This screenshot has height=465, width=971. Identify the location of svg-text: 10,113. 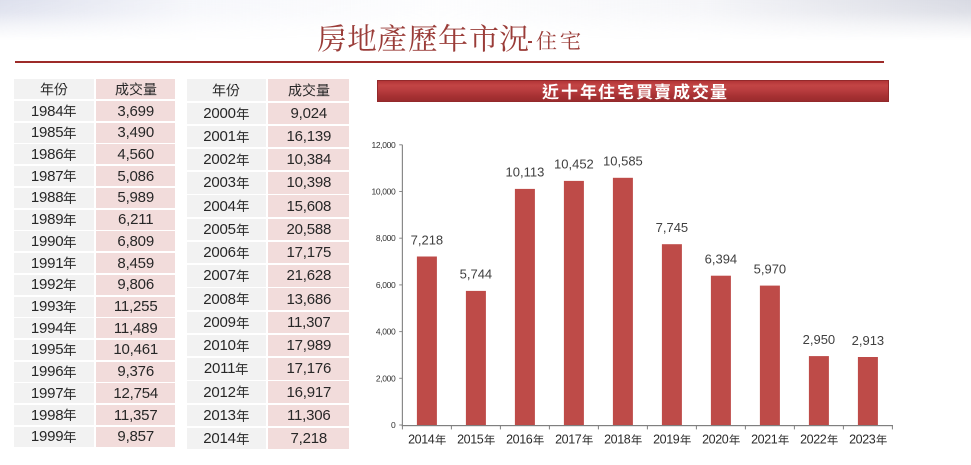
(525, 172).